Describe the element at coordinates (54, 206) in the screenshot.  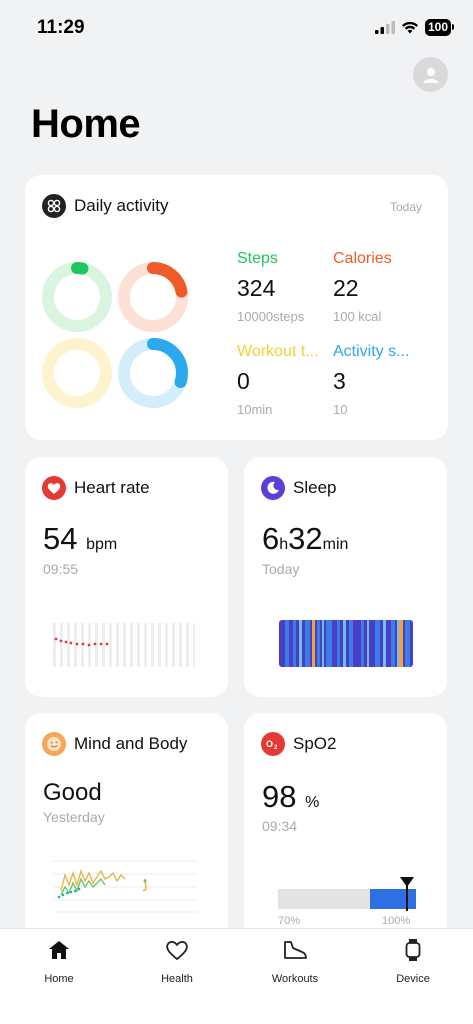
I see `activity-rings-icon` at that location.